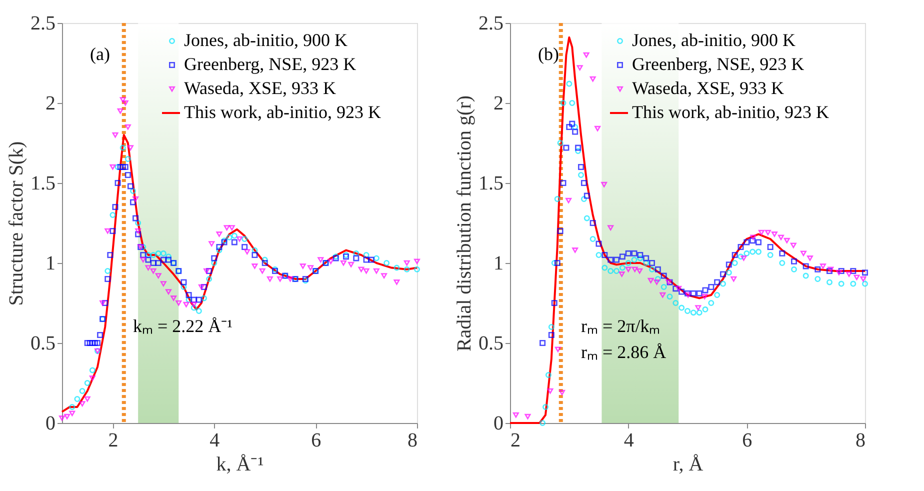 The height and width of the screenshot is (491, 924). What do you see at coordinates (623, 352) in the screenshot?
I see `annotation: rₘ = 2.86 Å` at bounding box center [623, 352].